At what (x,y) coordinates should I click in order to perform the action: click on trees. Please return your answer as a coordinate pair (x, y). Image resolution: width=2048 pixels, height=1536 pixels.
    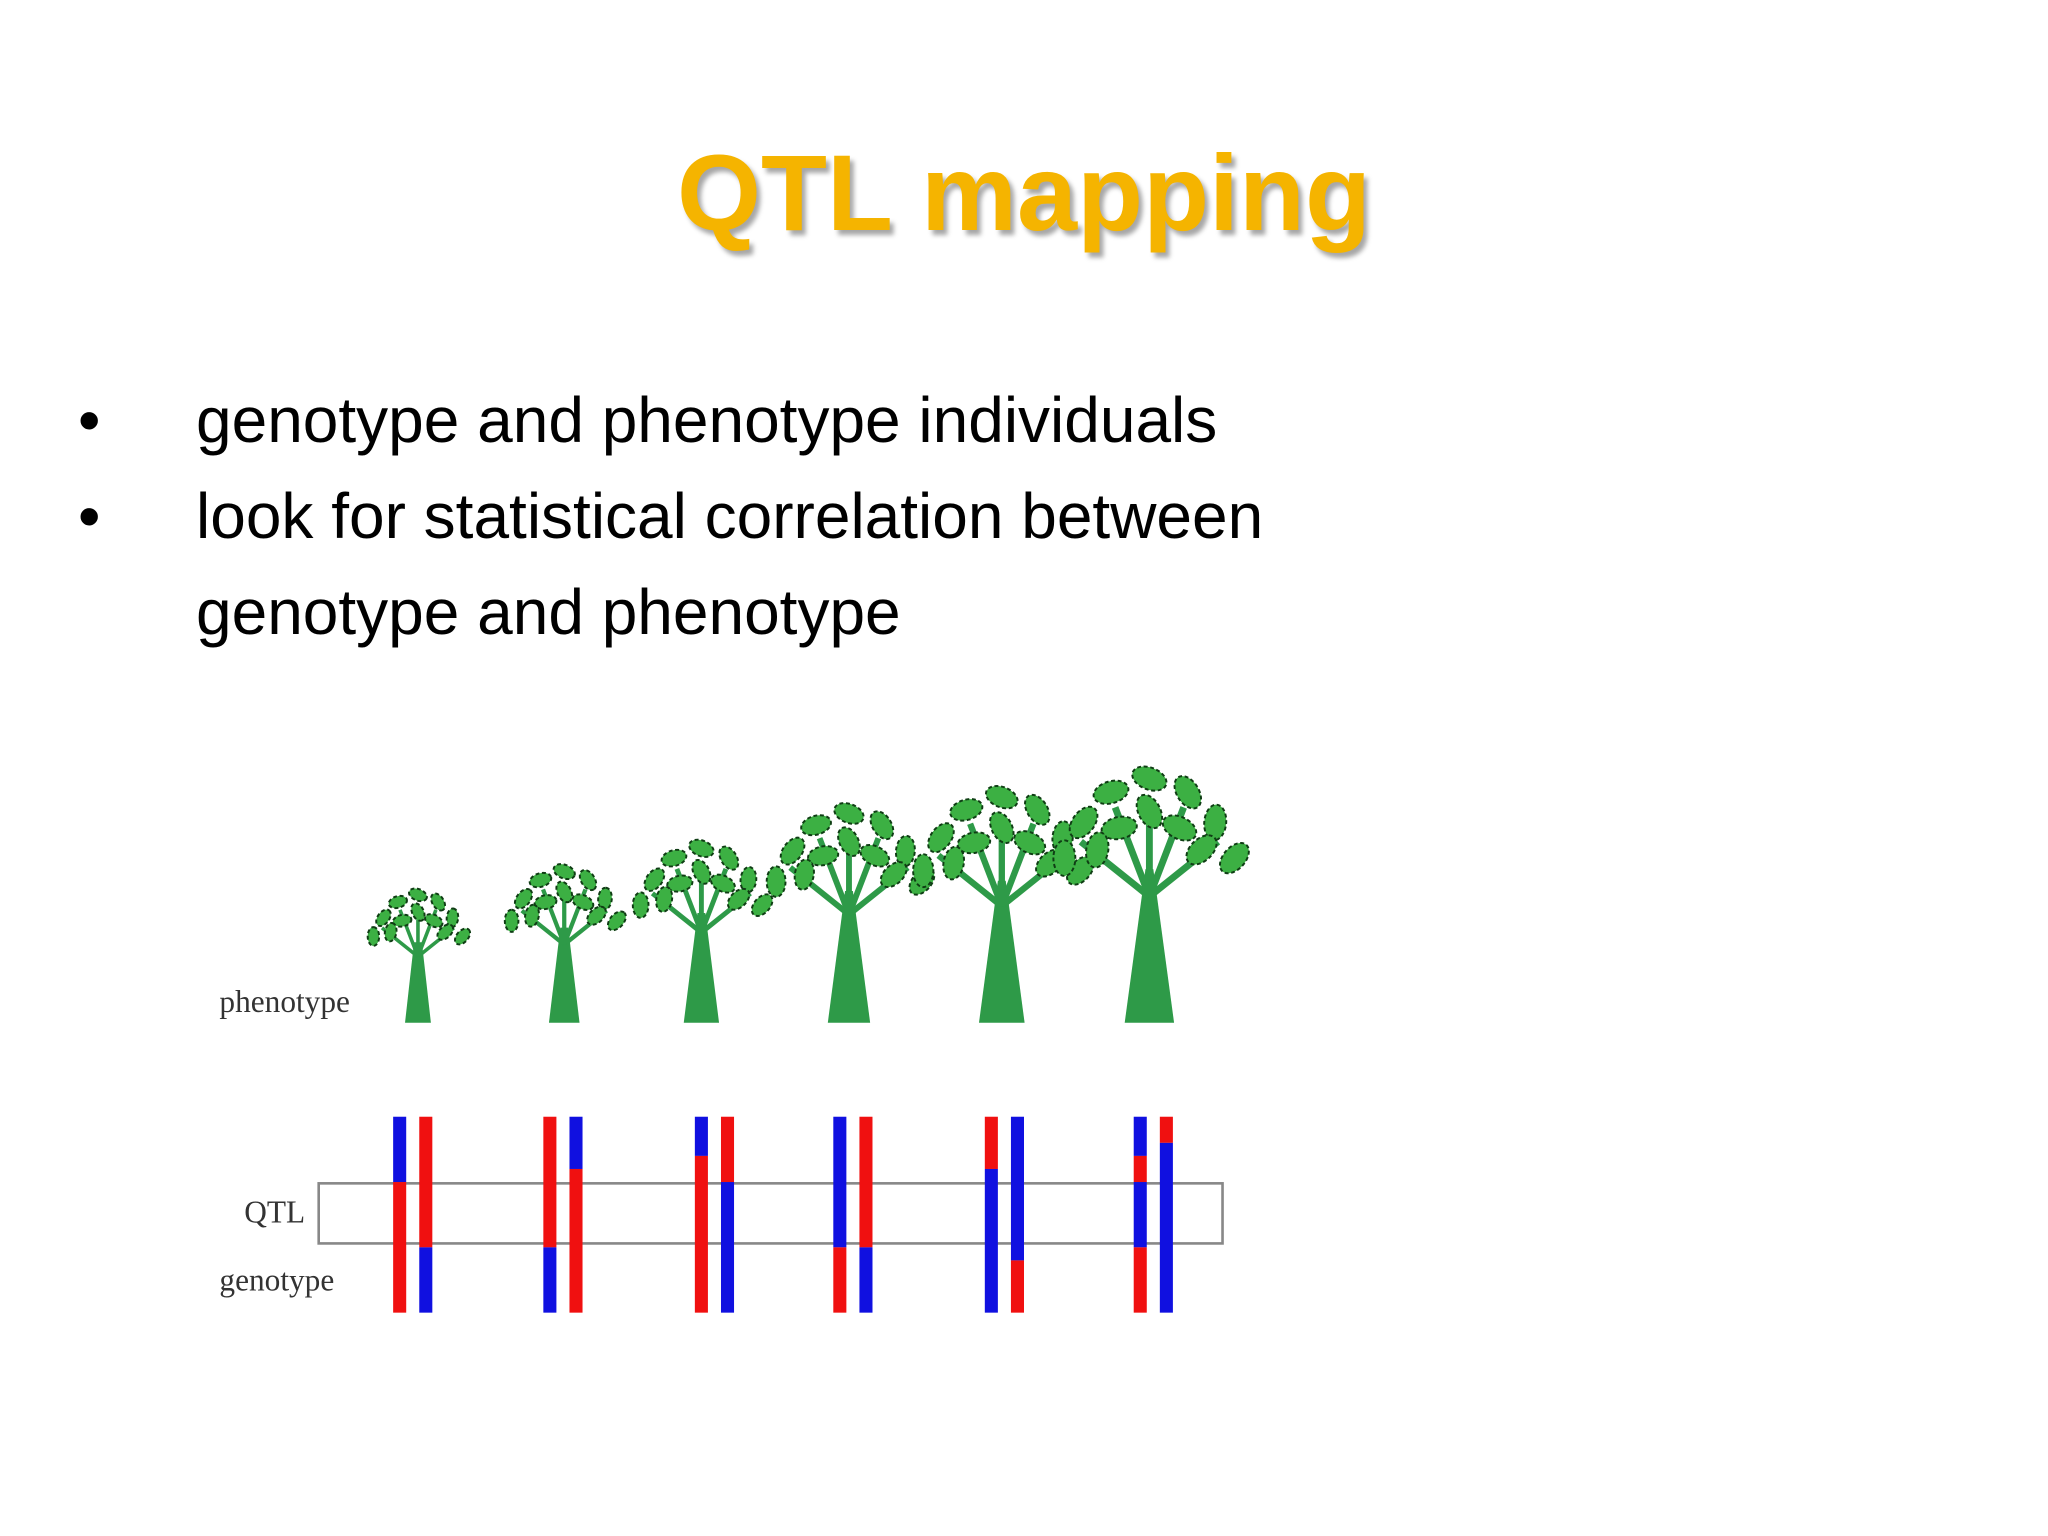
    Looking at the image, I should click on (808, 894).